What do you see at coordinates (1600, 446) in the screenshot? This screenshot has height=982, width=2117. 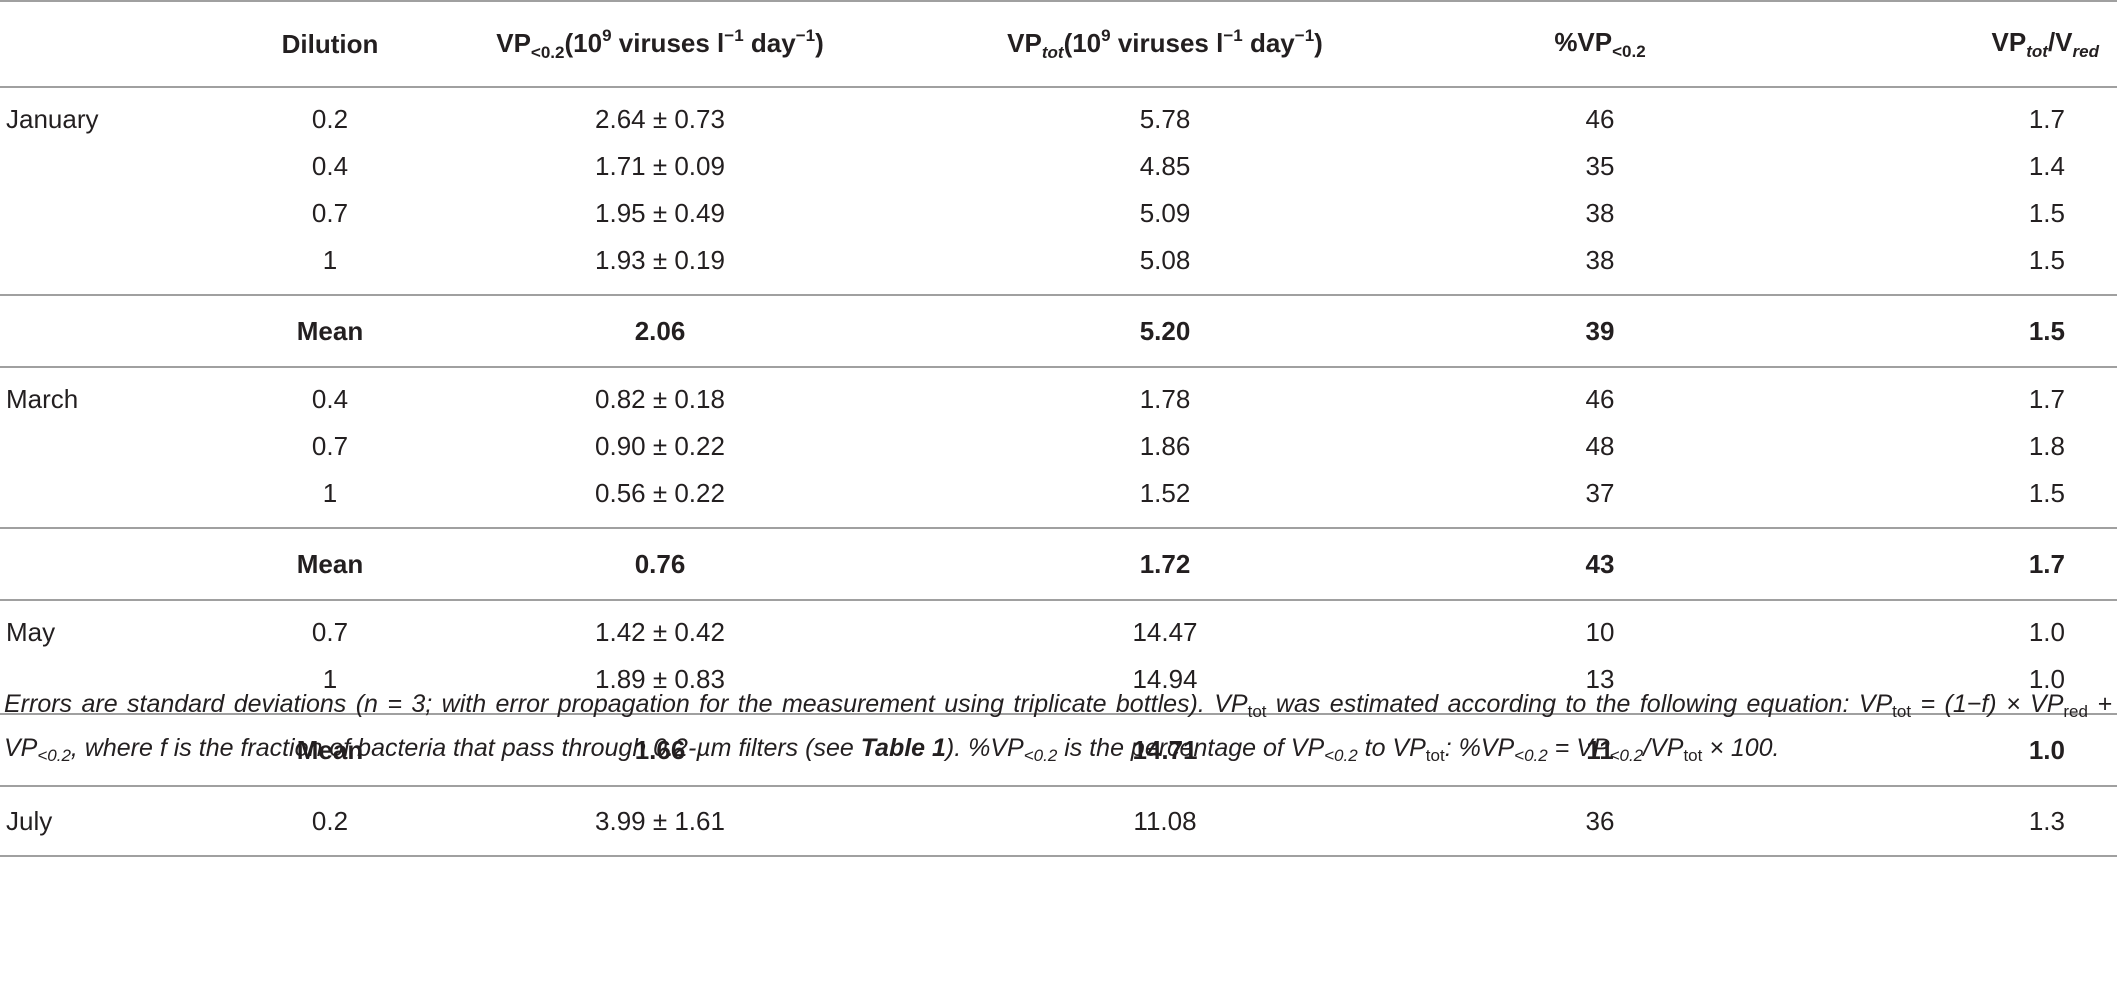 I see `cell-pct: 48` at bounding box center [1600, 446].